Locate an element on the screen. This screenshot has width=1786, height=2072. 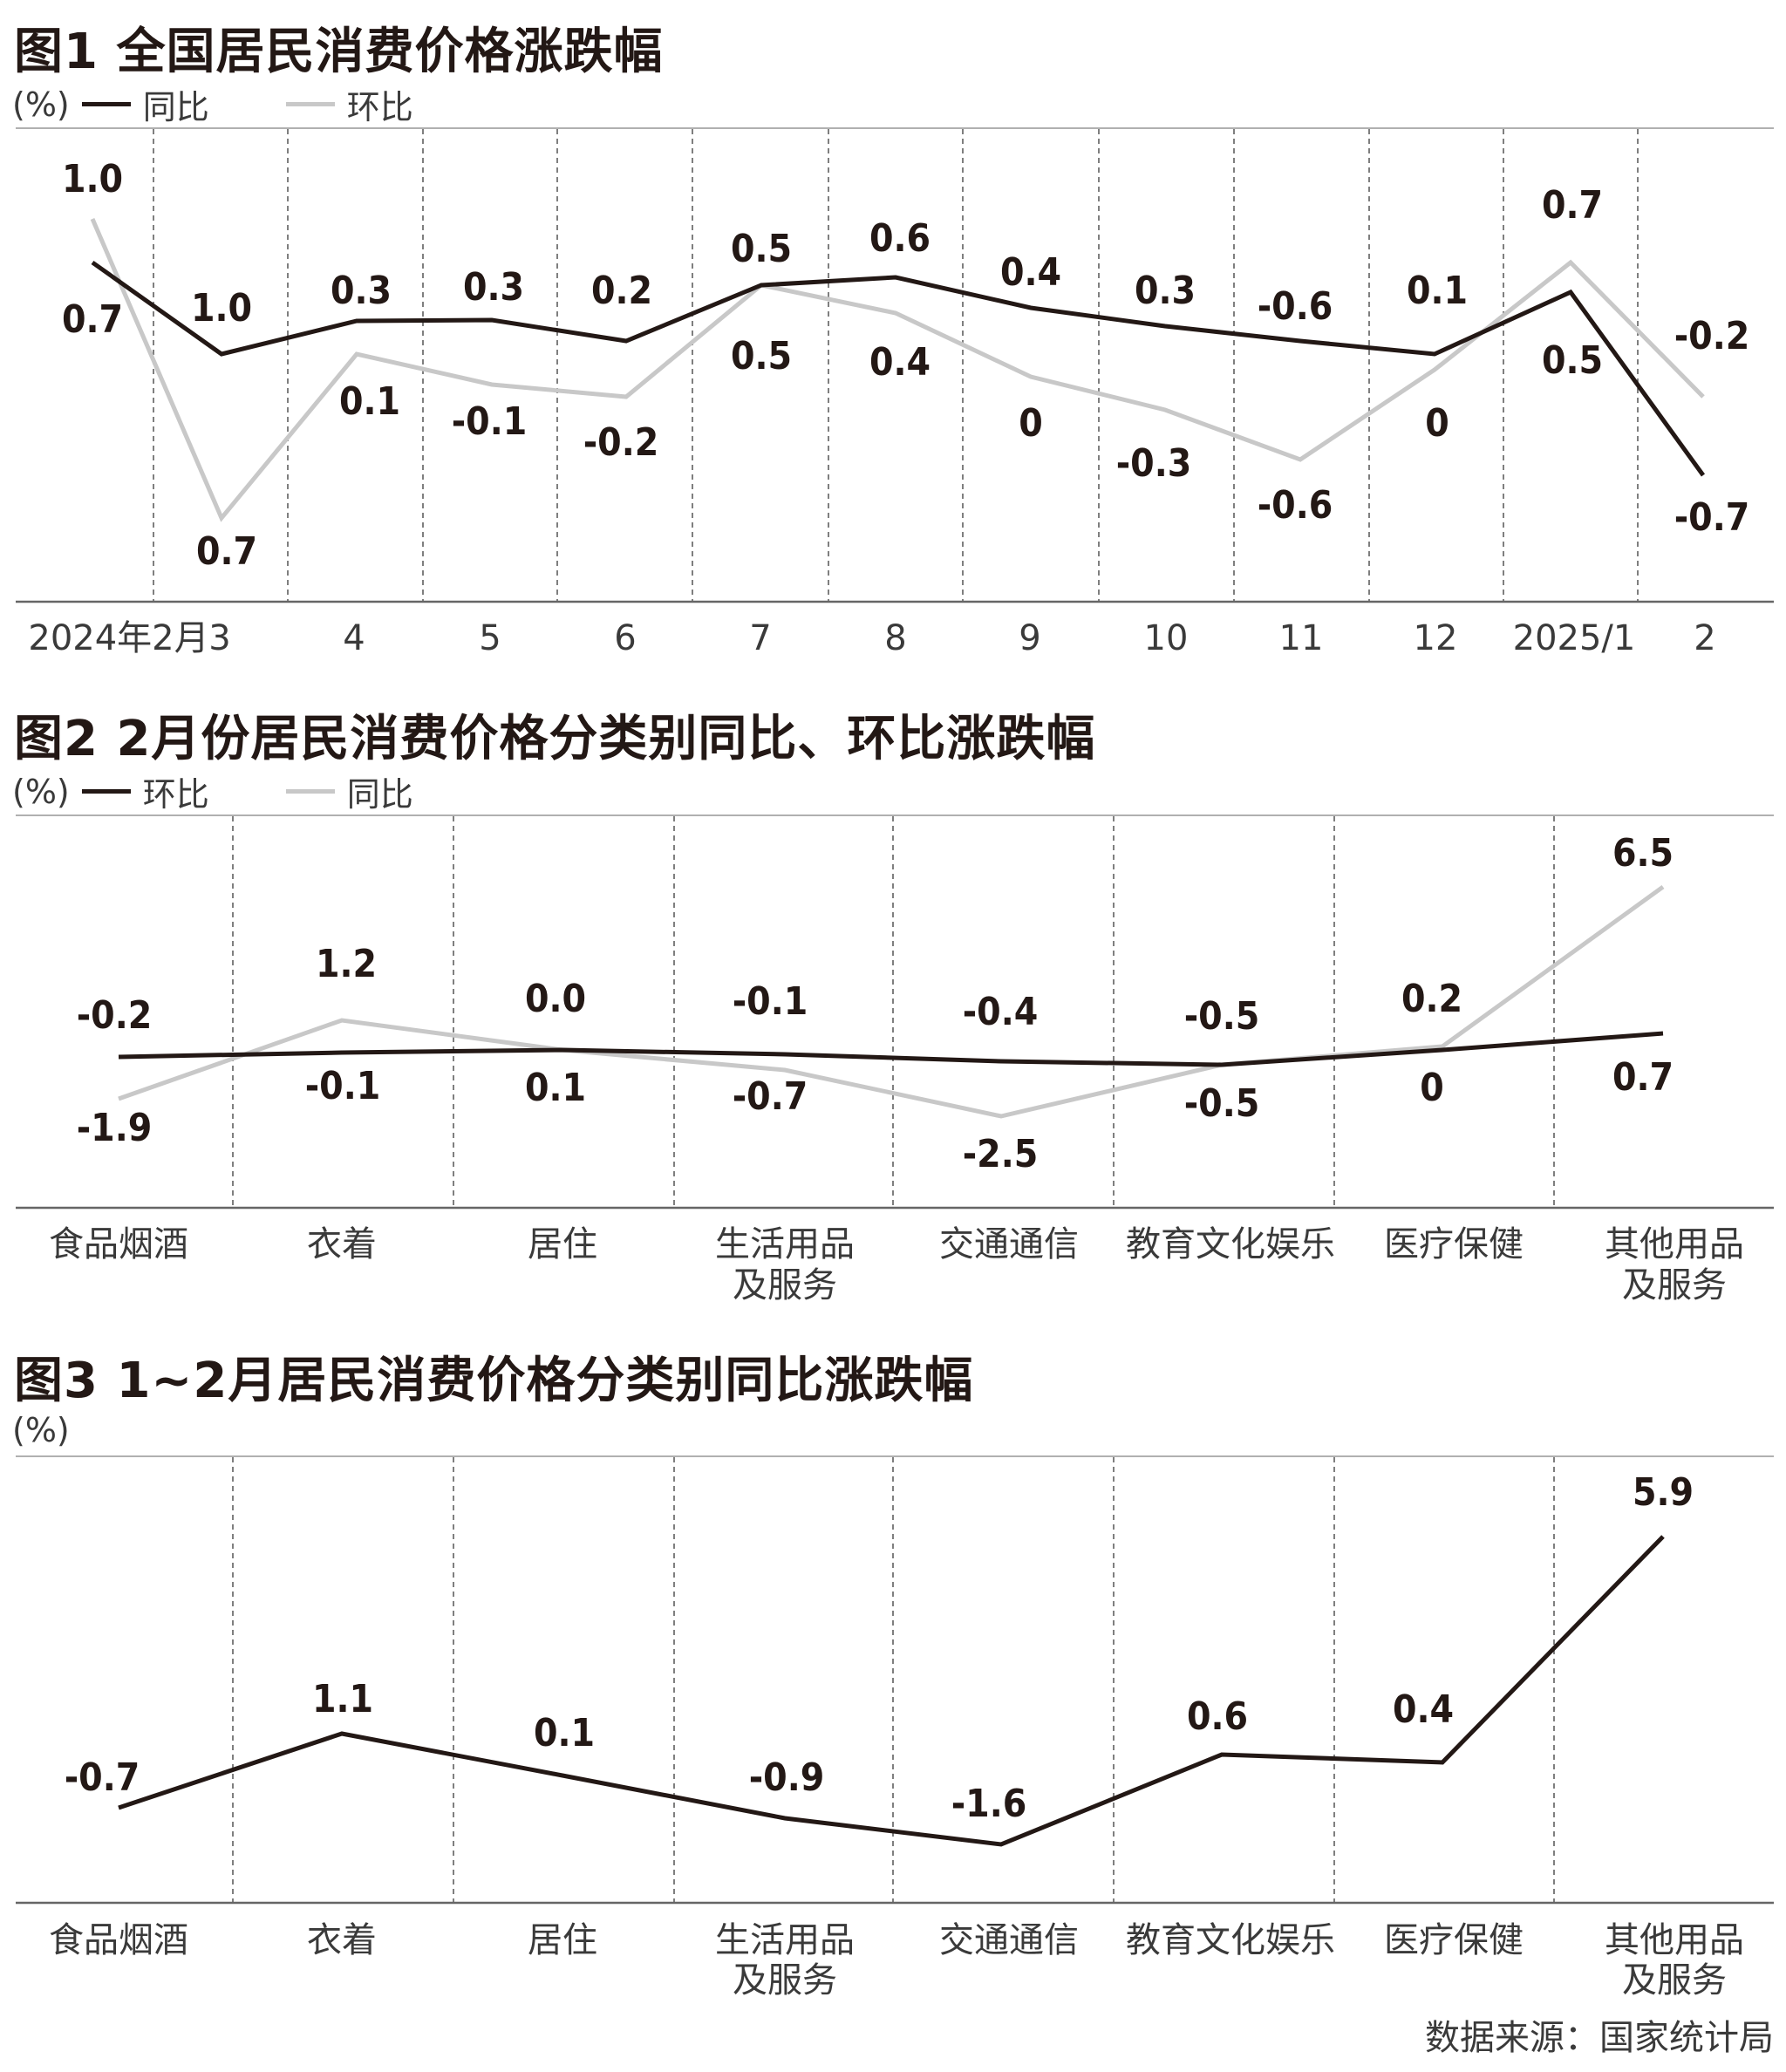
x-axis-label: 2025/1 is located at coordinates (1574, 638).